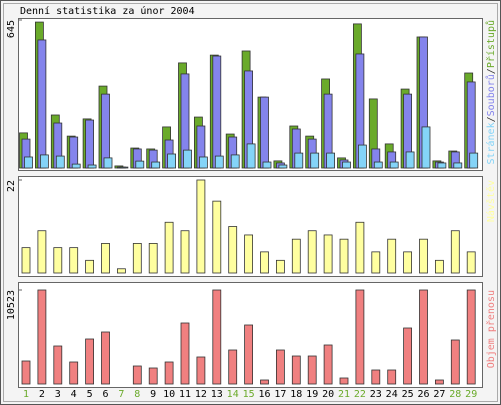 The width and height of the screenshot is (501, 405). What do you see at coordinates (376, 394) in the screenshot?
I see `x-tick-label: 23` at bounding box center [376, 394].